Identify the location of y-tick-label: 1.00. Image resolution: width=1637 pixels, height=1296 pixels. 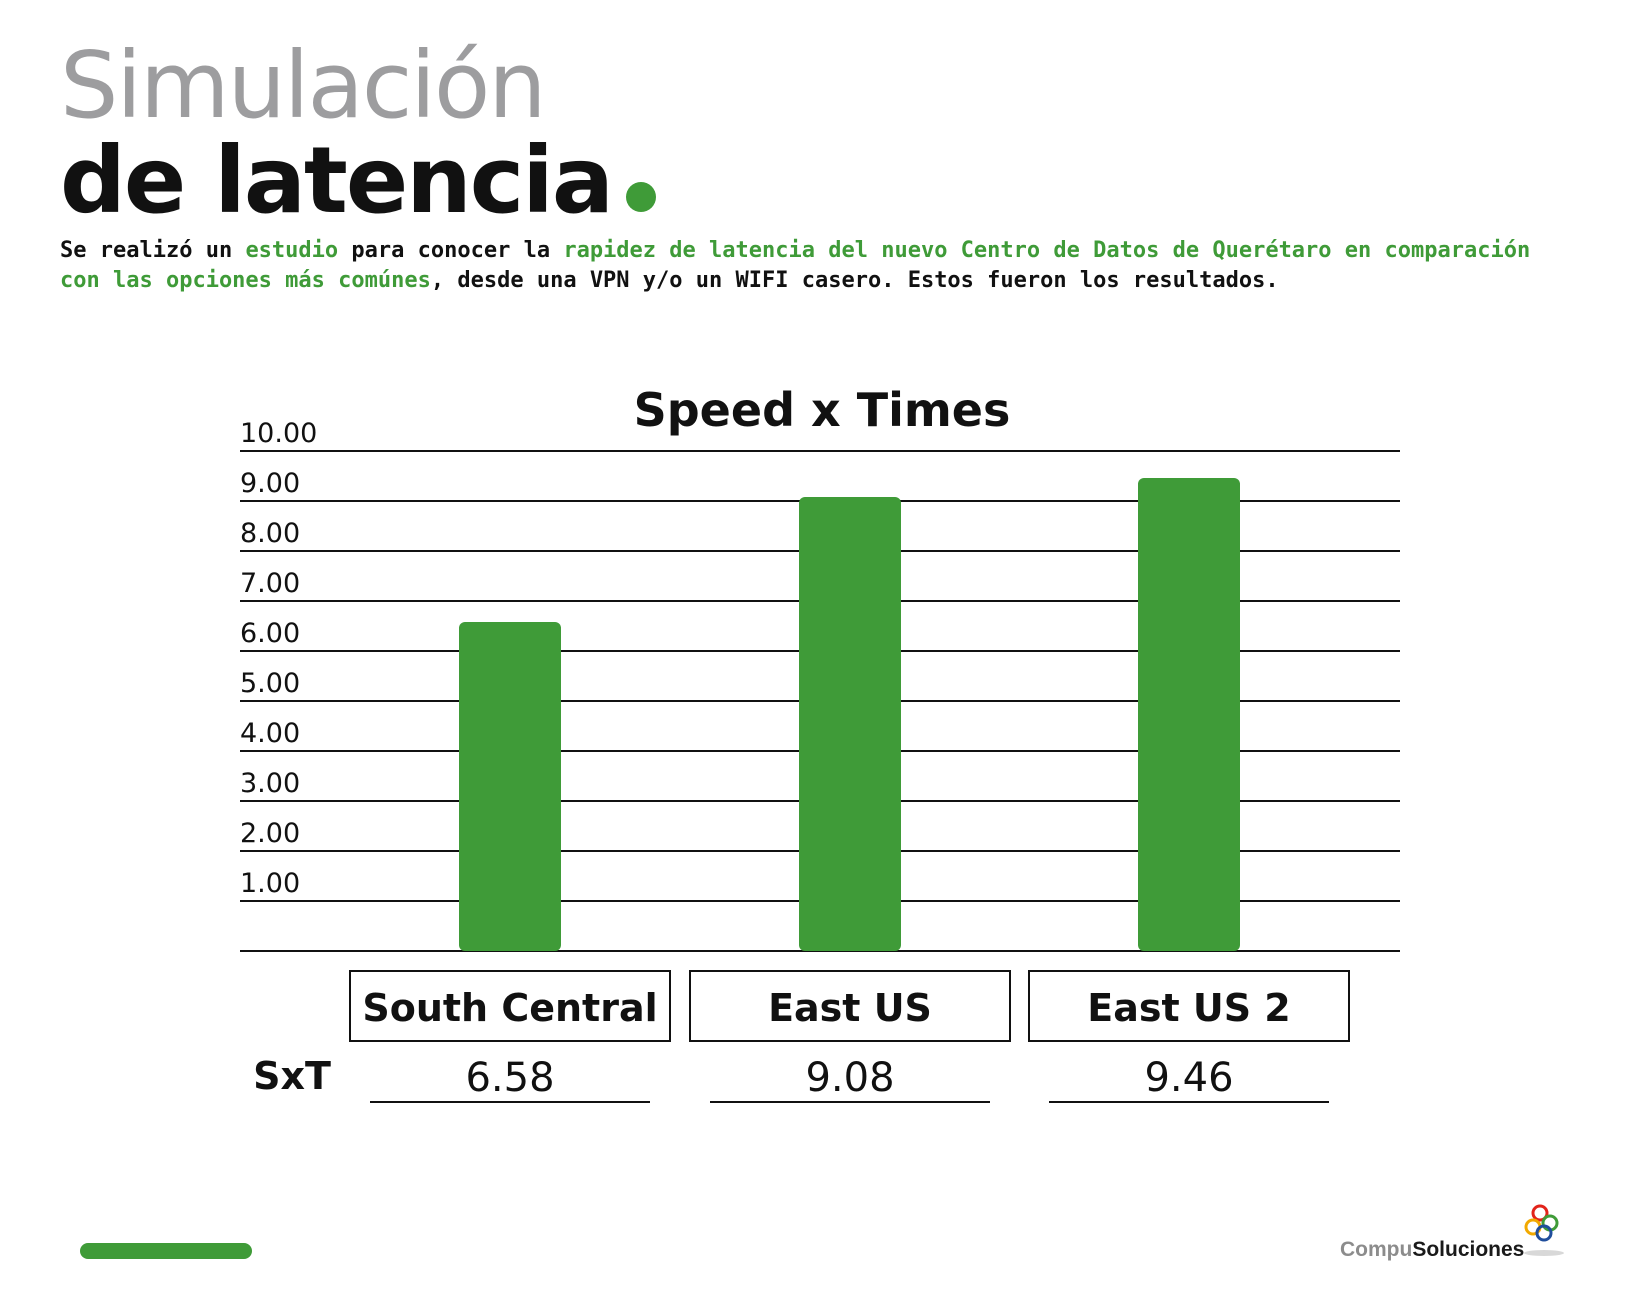
(270, 883).